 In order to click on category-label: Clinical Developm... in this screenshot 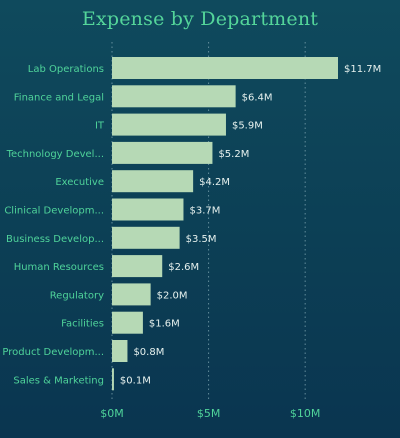, I will do `click(54, 211)`.